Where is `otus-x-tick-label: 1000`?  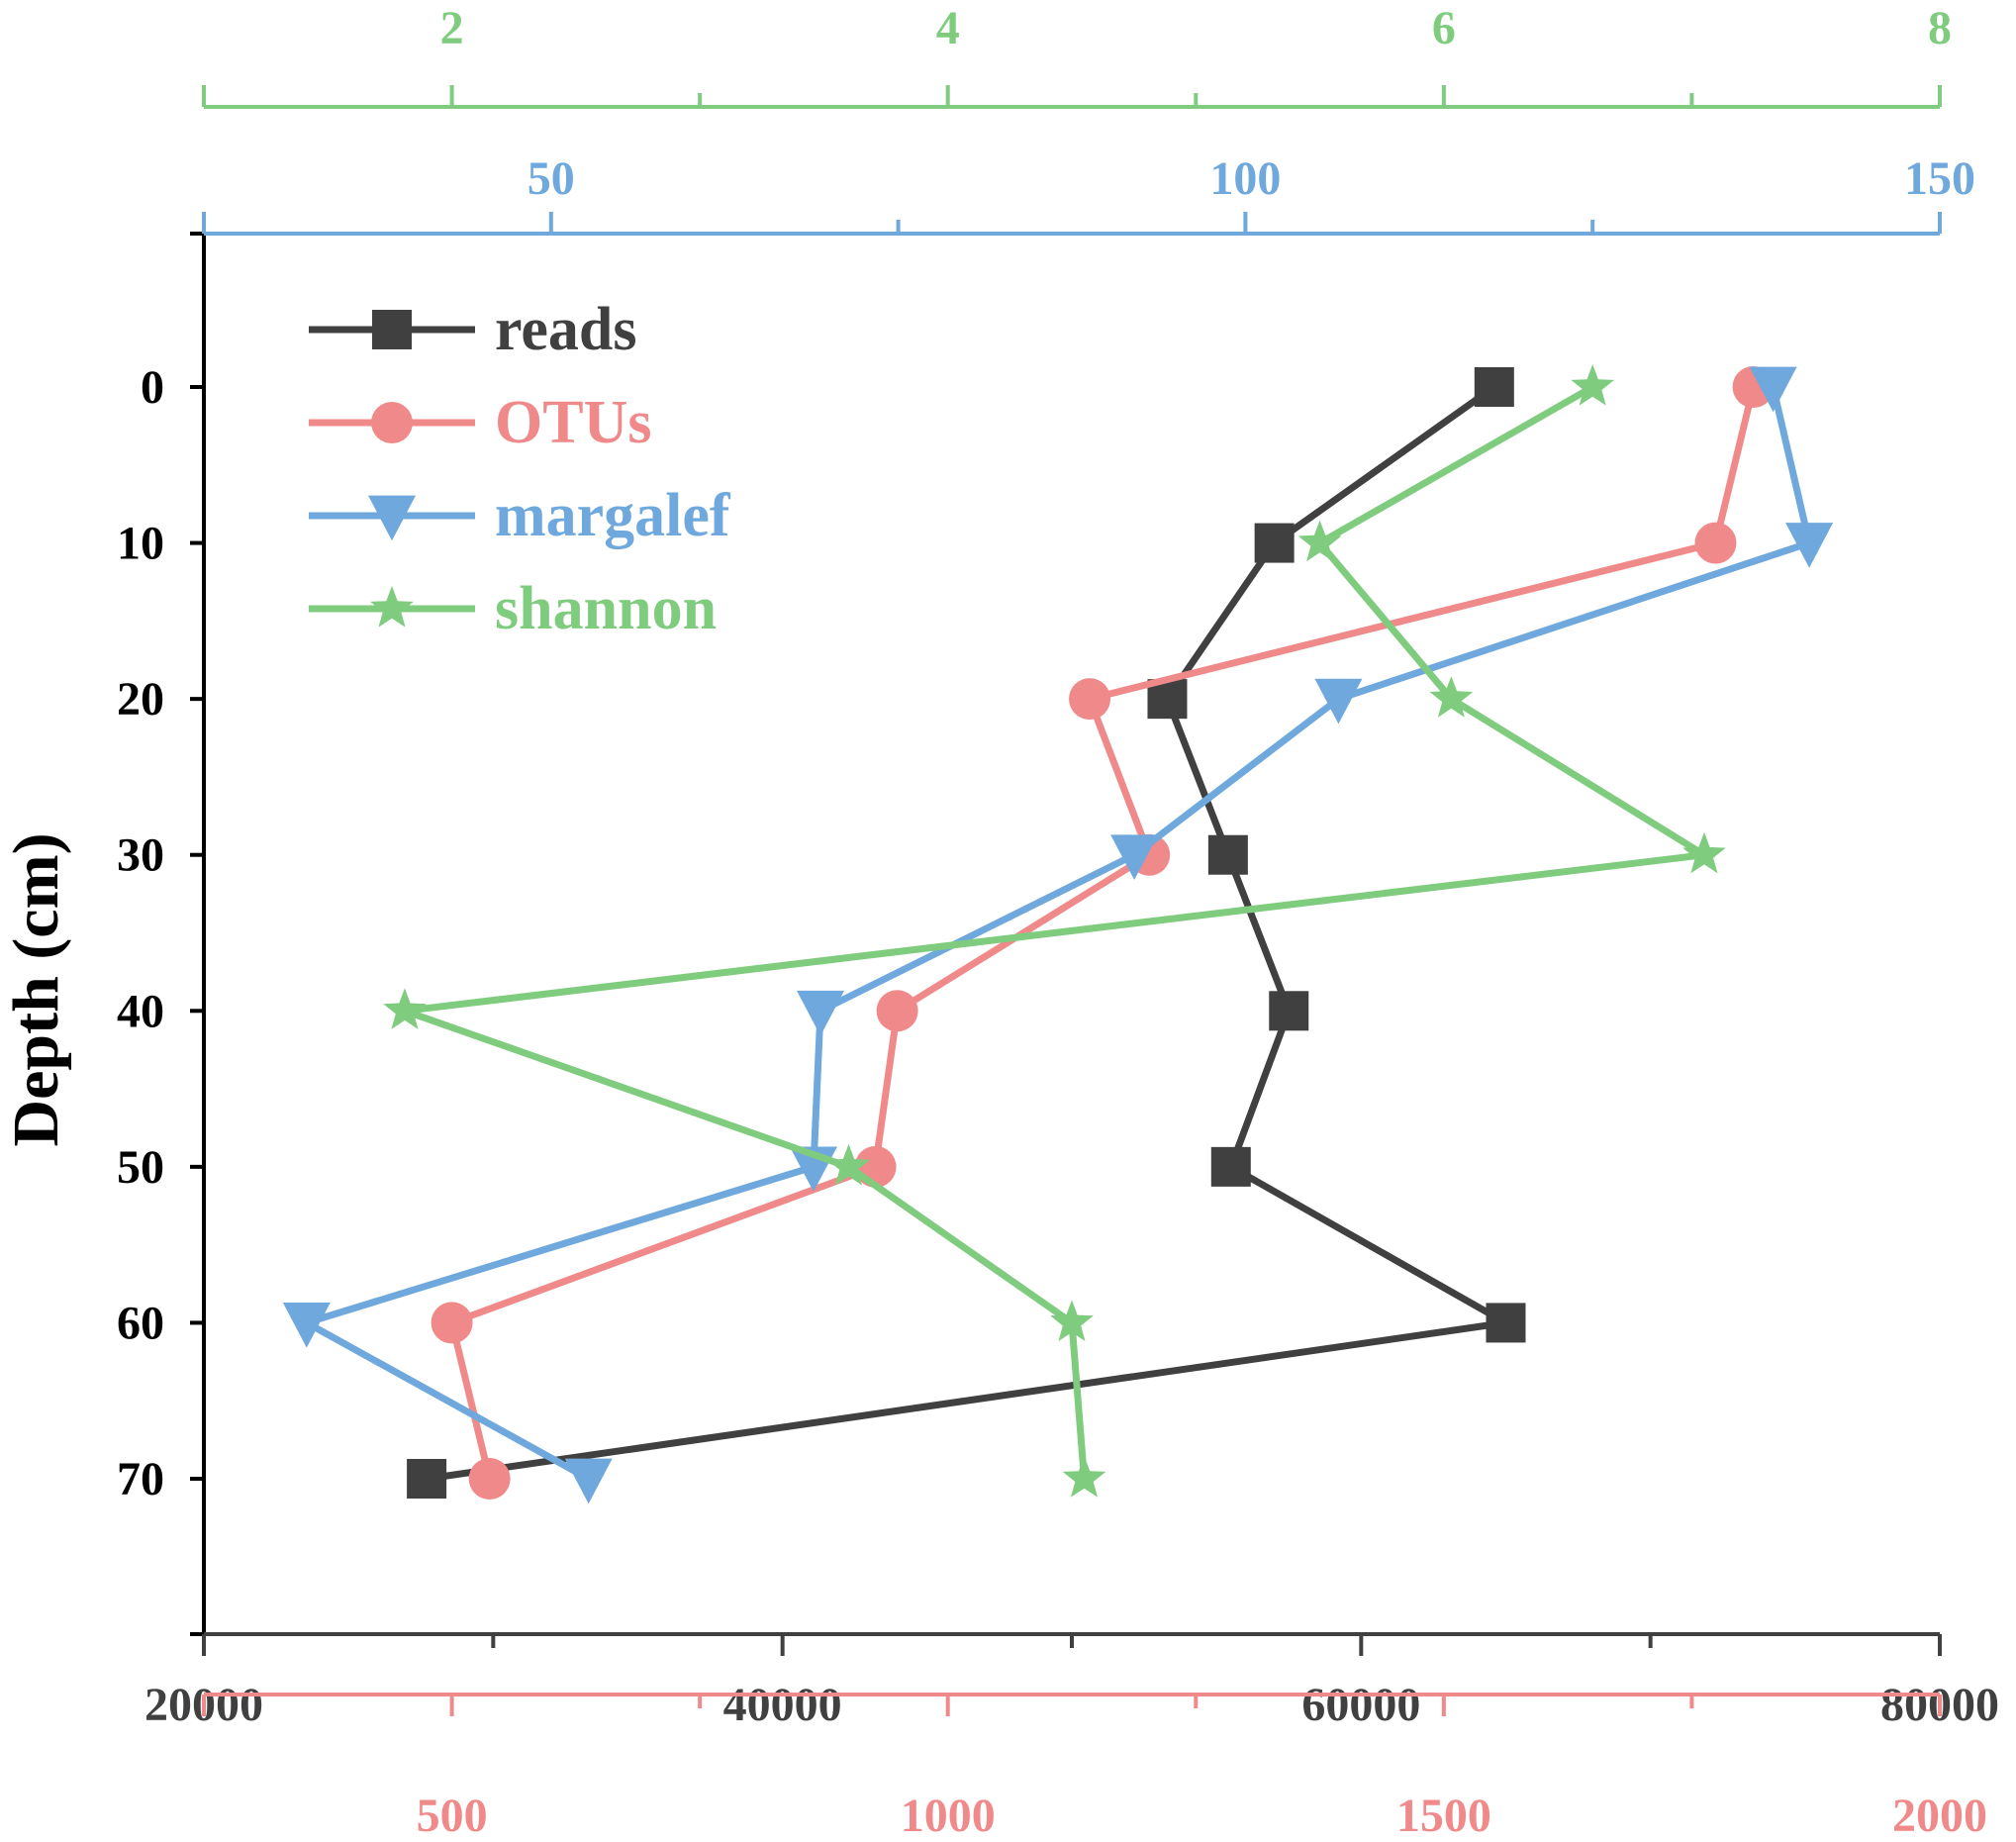
otus-x-tick-label: 1000 is located at coordinates (949, 1816).